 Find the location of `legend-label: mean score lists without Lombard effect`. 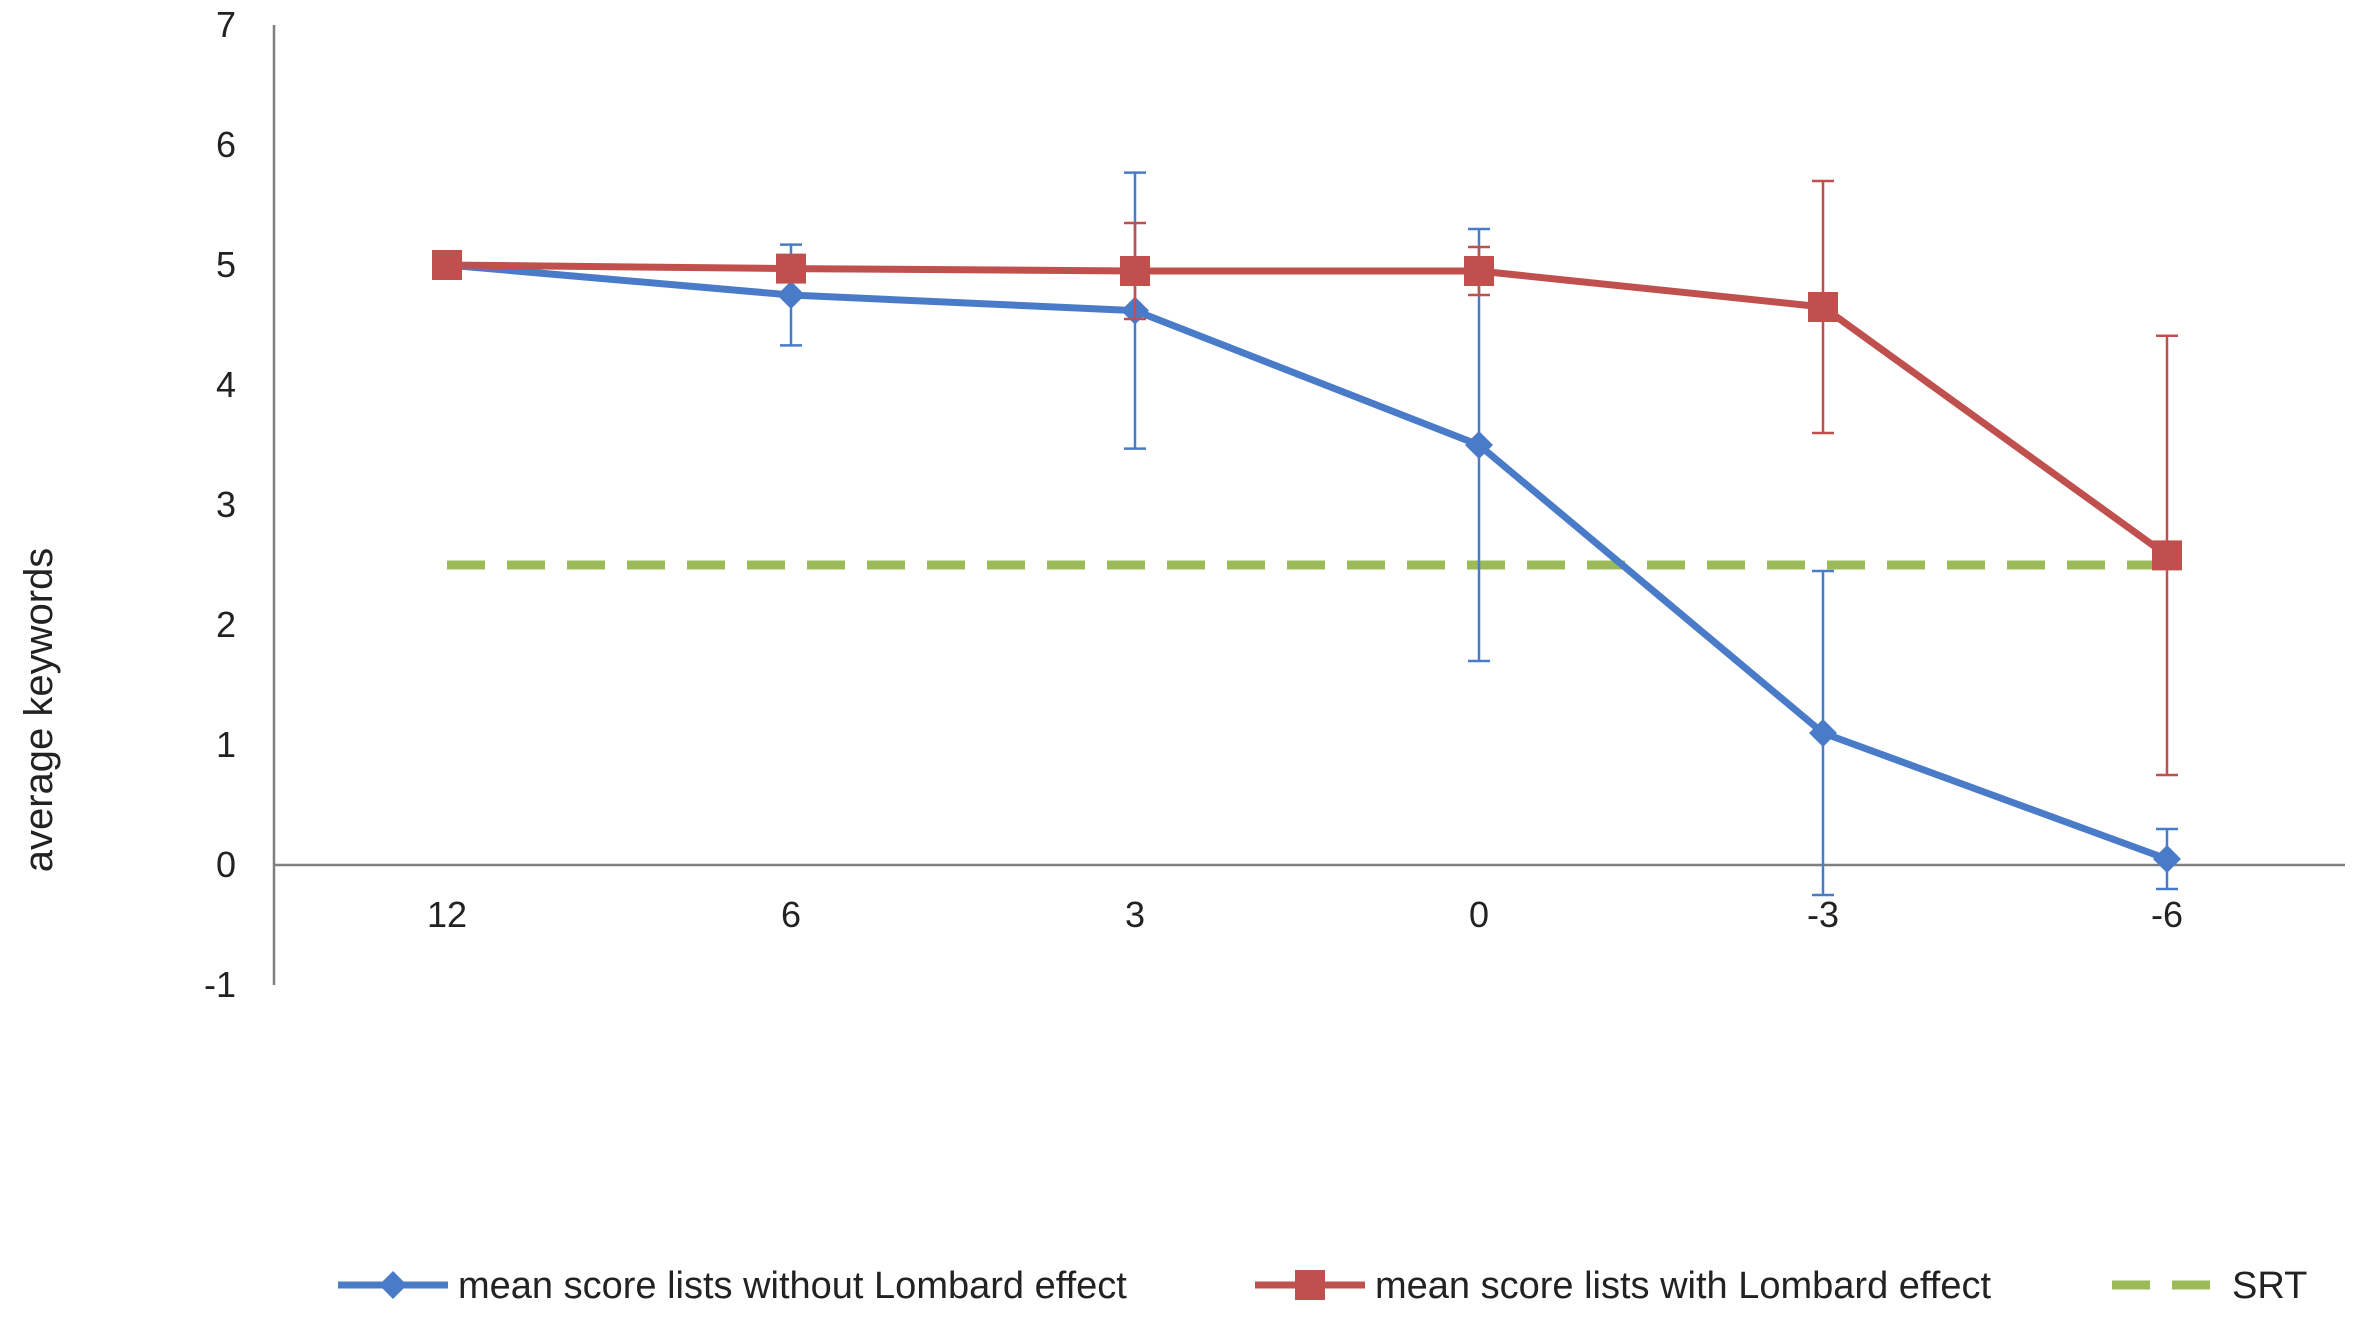

legend-label: mean score lists without Lombard effect is located at coordinates (792, 1286).